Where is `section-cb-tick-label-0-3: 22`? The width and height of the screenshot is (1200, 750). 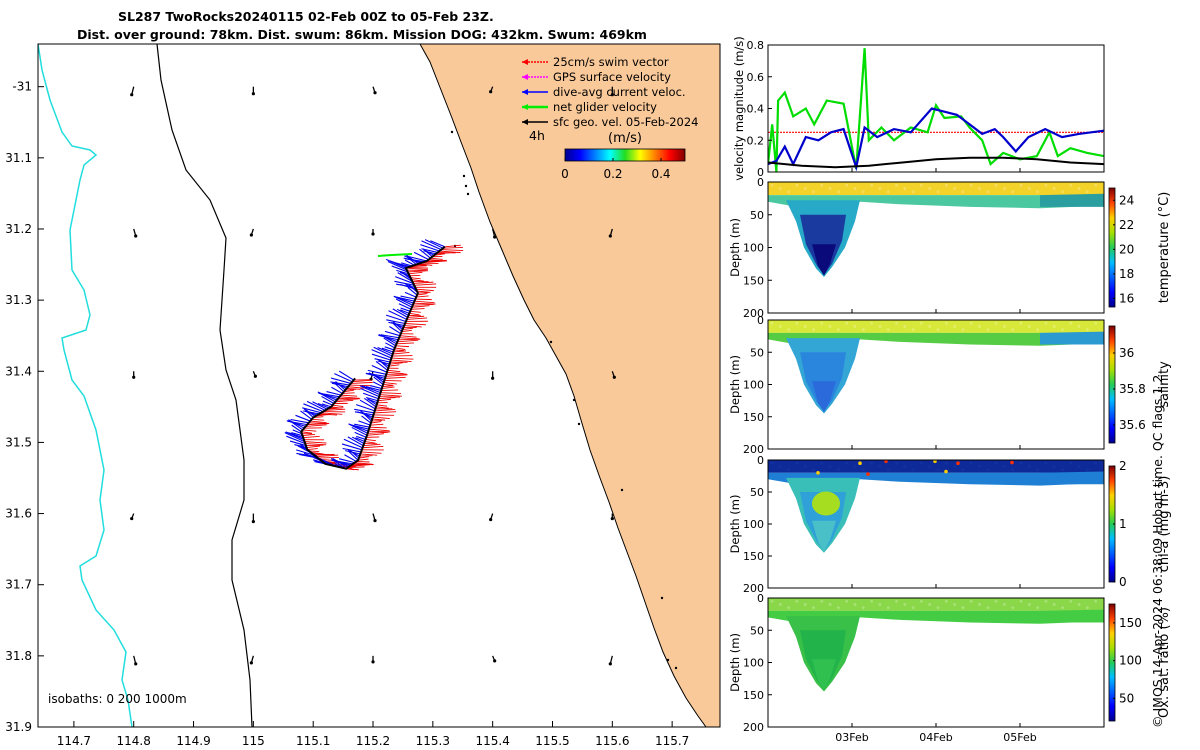 section-cb-tick-label-0-3: 22 is located at coordinates (1126, 225).